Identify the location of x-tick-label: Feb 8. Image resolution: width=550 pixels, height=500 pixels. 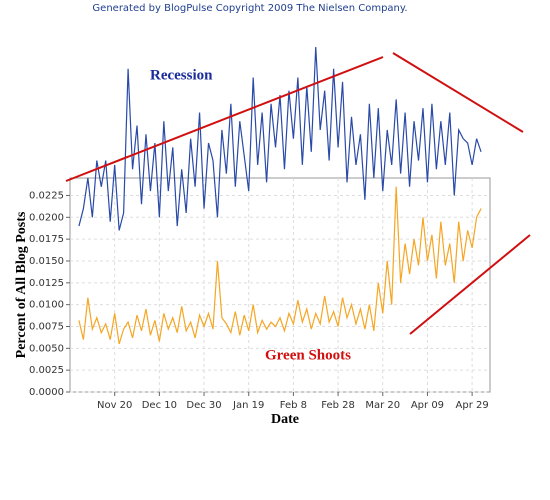
(293, 405).